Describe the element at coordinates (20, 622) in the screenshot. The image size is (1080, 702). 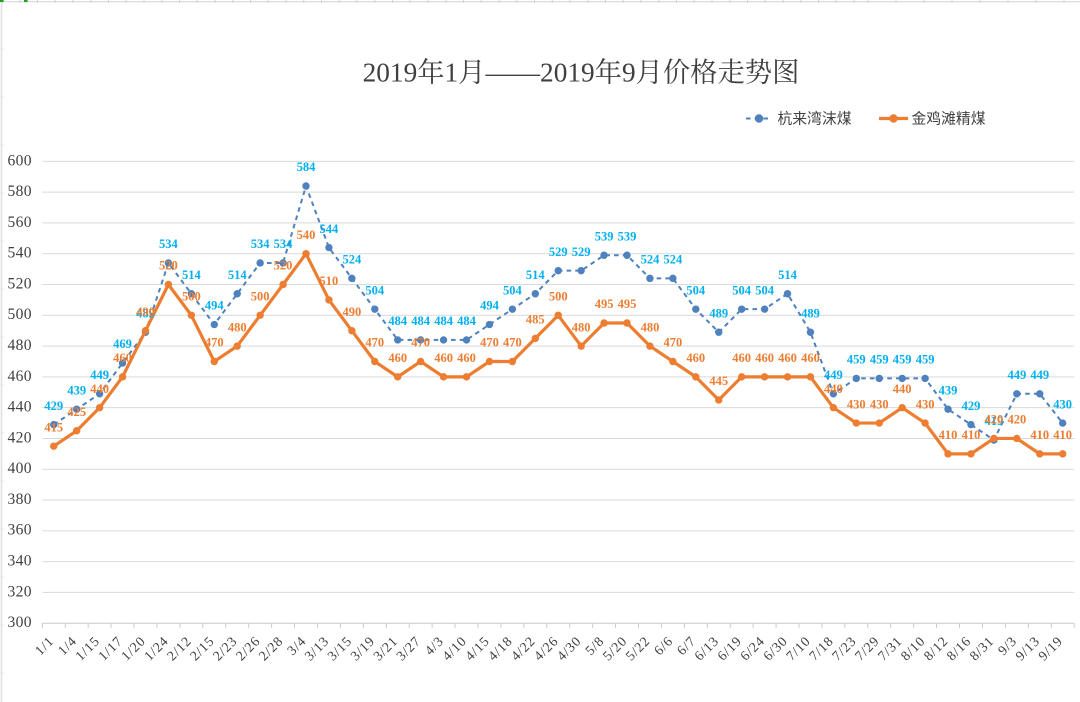
I see `svg-text: 300` at that location.